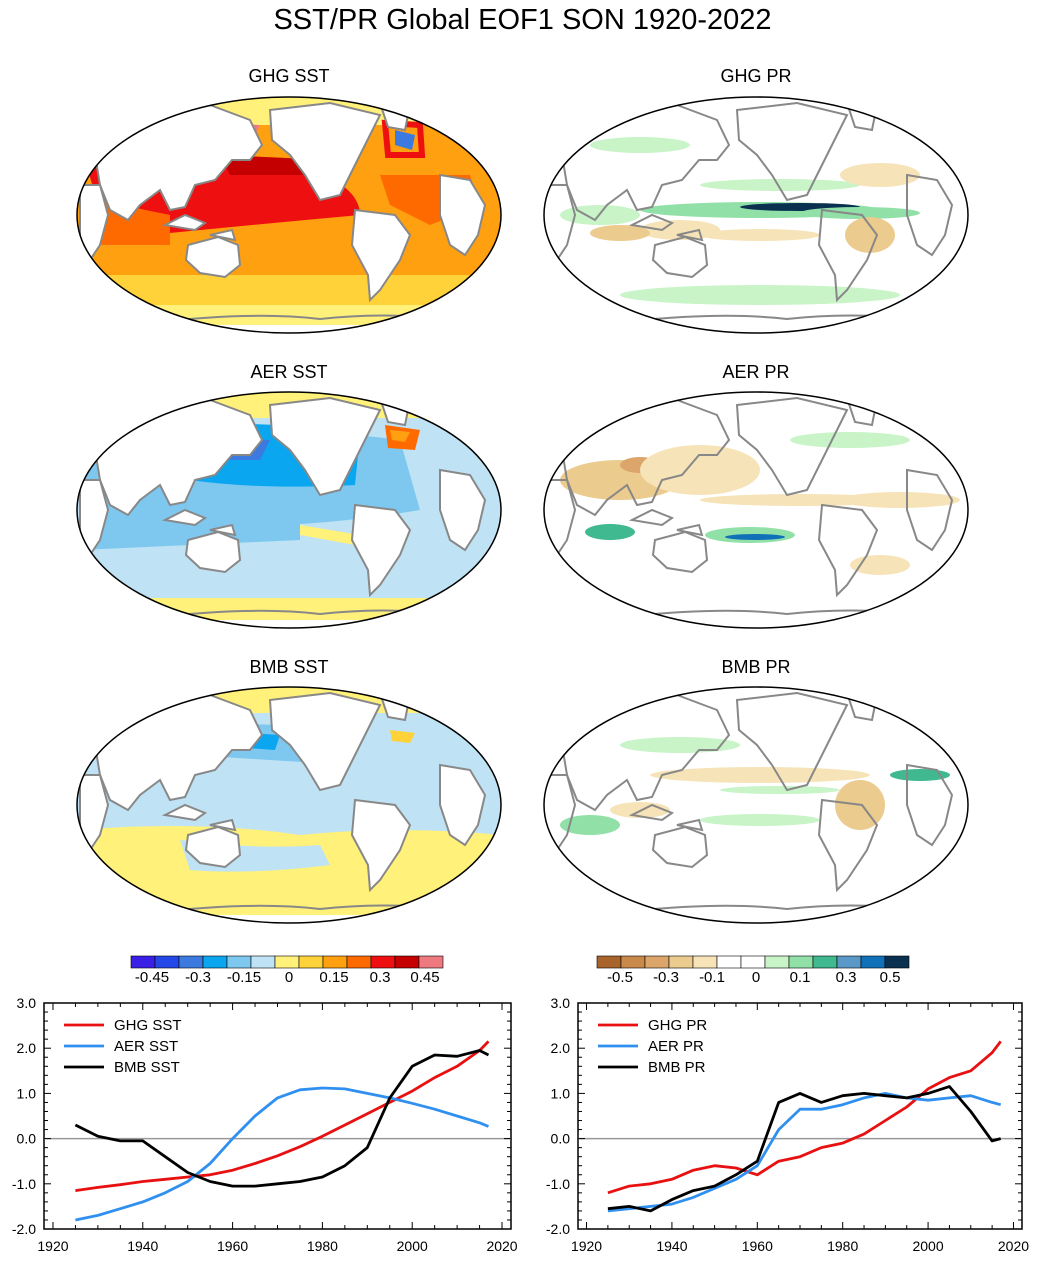  Describe the element at coordinates (288, 667) in the screenshot. I see `map-title-bmb-sst: BMB SST` at that location.